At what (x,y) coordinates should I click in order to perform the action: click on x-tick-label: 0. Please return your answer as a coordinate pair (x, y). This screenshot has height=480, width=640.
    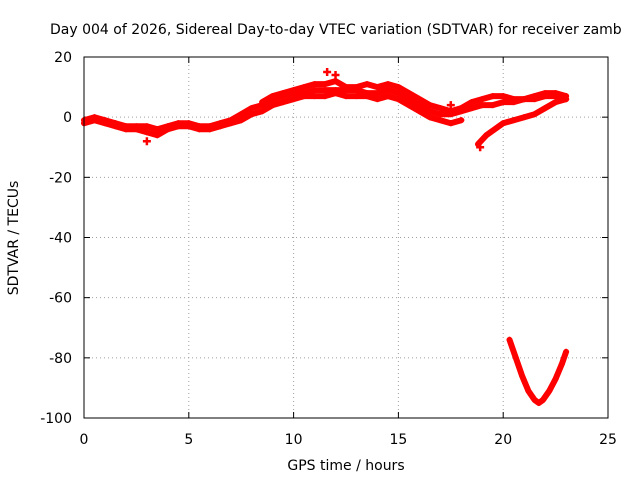
    Looking at the image, I should click on (84, 440).